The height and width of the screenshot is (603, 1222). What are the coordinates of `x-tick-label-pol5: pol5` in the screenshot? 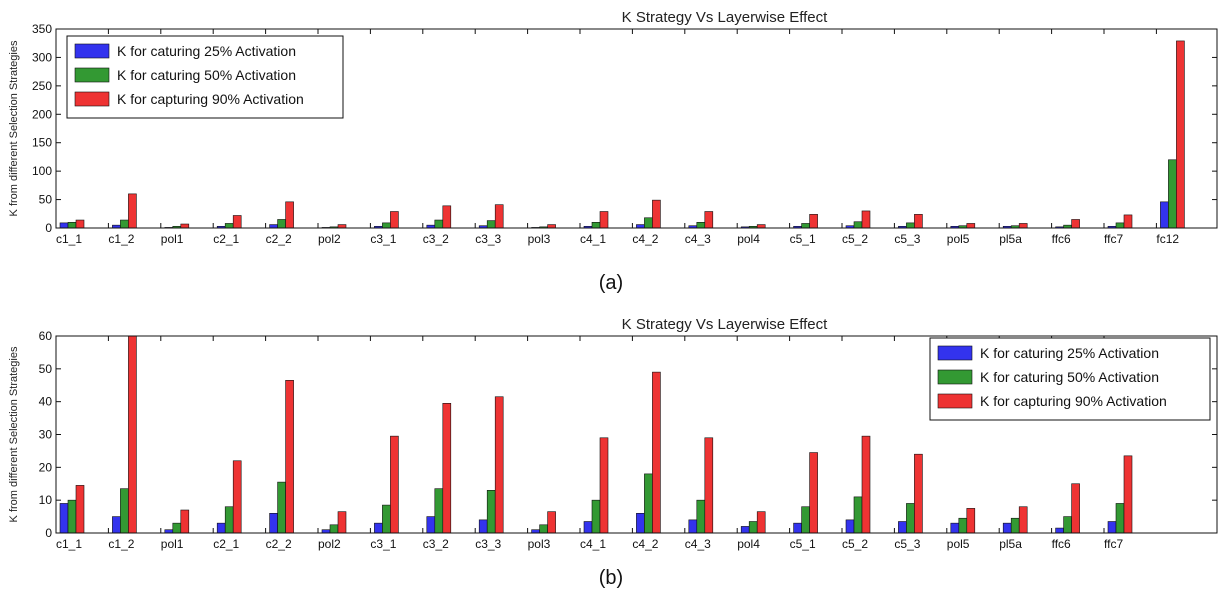 It's located at (958, 544).